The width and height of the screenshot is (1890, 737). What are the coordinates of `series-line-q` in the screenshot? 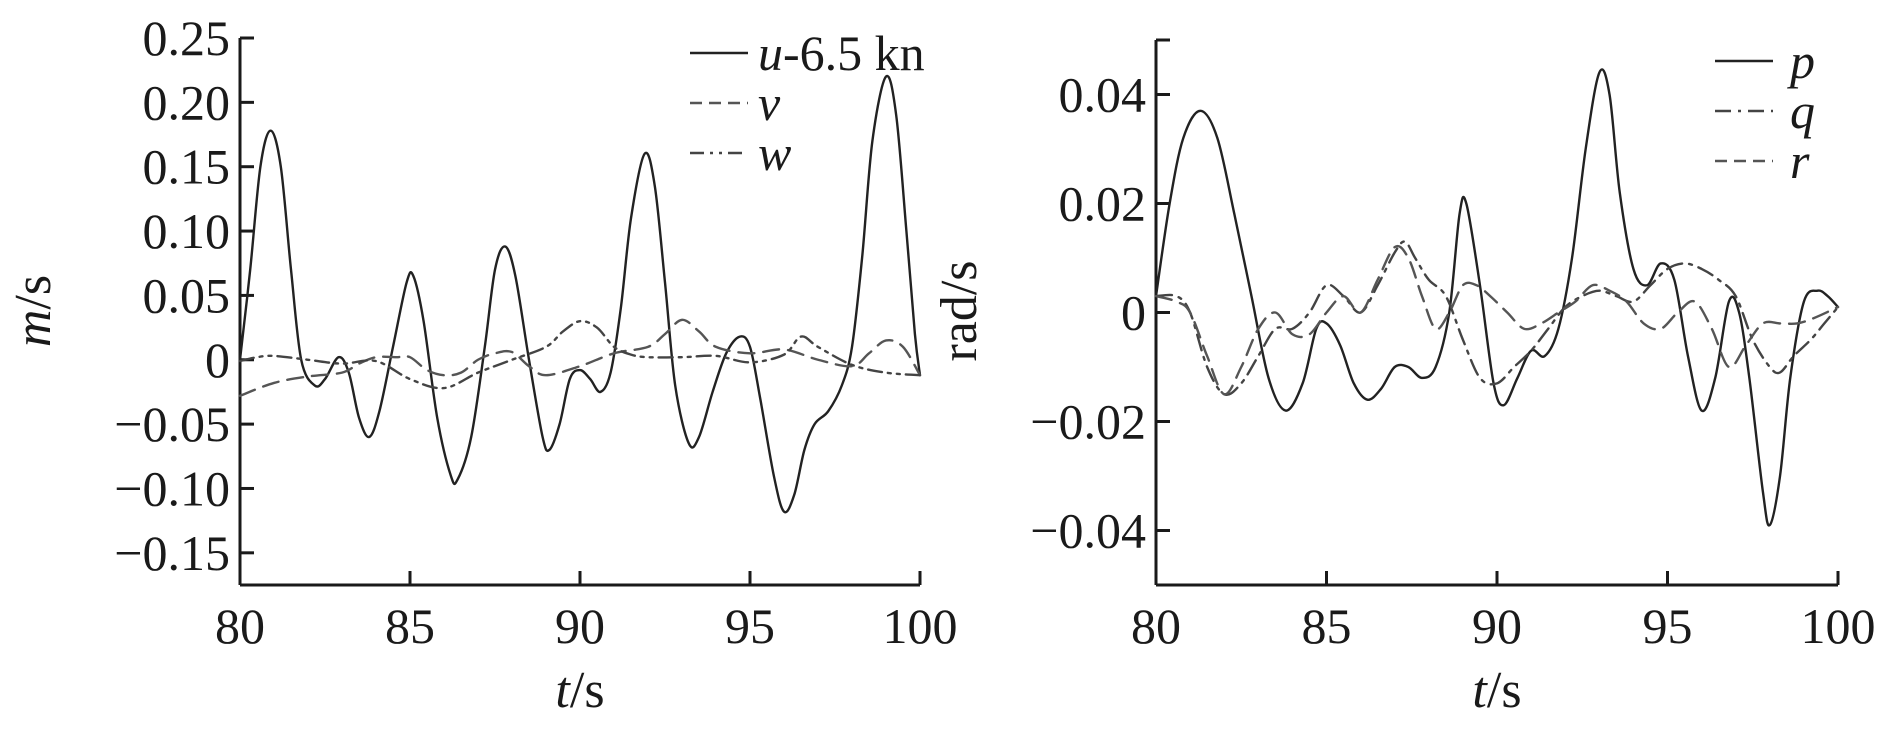 It's located at (1497, 318).